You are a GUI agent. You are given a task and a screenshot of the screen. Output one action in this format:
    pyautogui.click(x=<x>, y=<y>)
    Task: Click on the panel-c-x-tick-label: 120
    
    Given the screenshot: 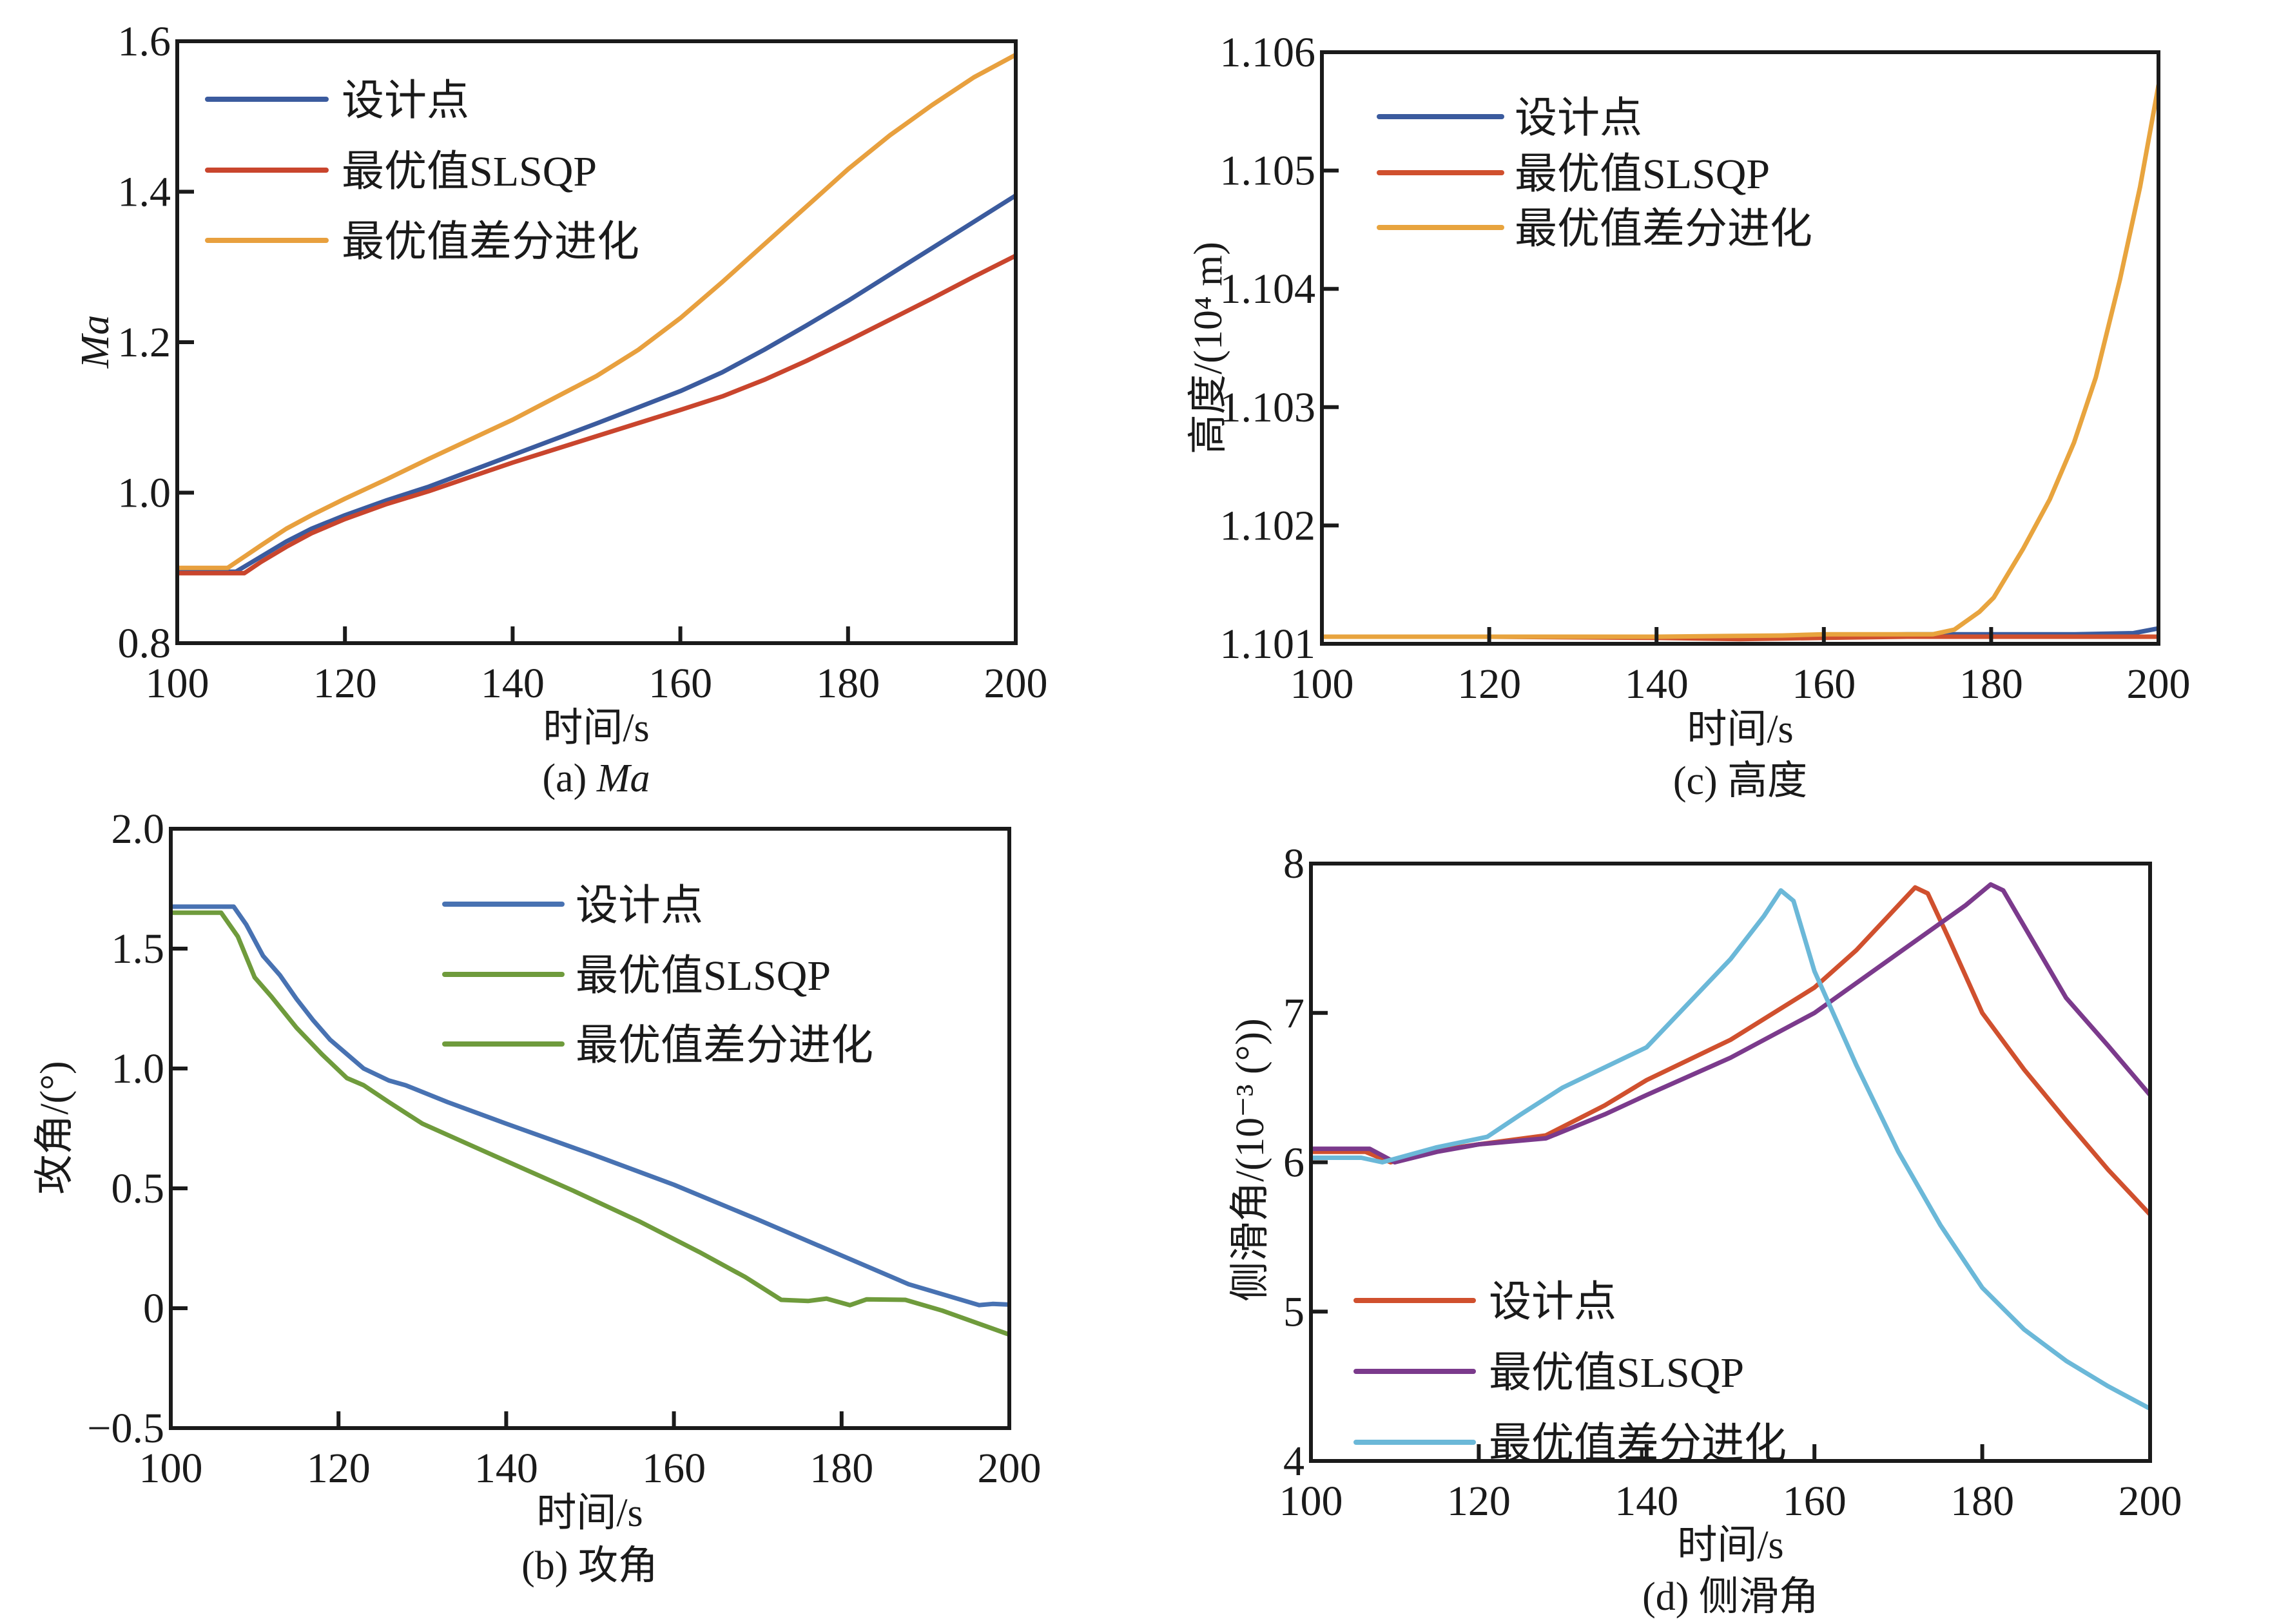 What is the action you would take?
    pyautogui.click(x=1489, y=684)
    